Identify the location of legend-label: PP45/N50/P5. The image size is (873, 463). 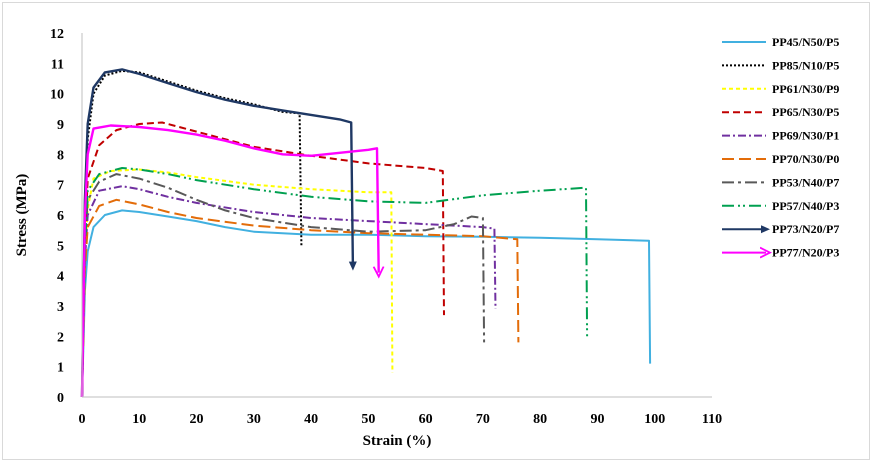
(805, 42).